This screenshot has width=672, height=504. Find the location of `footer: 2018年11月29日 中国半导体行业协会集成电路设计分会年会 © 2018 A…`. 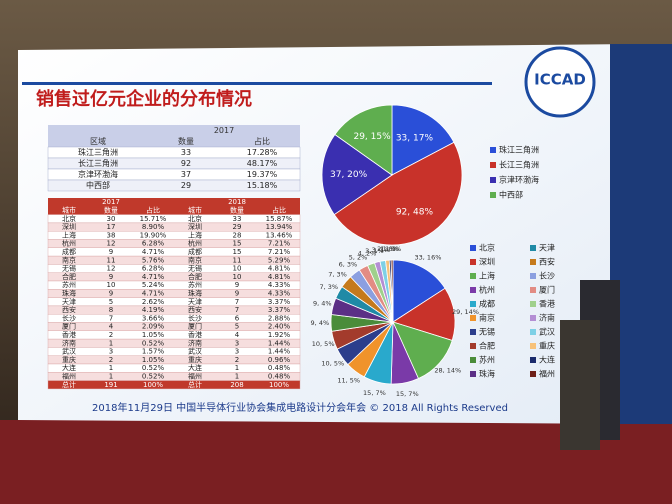

footer: 2018年11月29日 中国半导体行业协会集成电路设计分会年会 © 2018 A… is located at coordinates (300, 407).